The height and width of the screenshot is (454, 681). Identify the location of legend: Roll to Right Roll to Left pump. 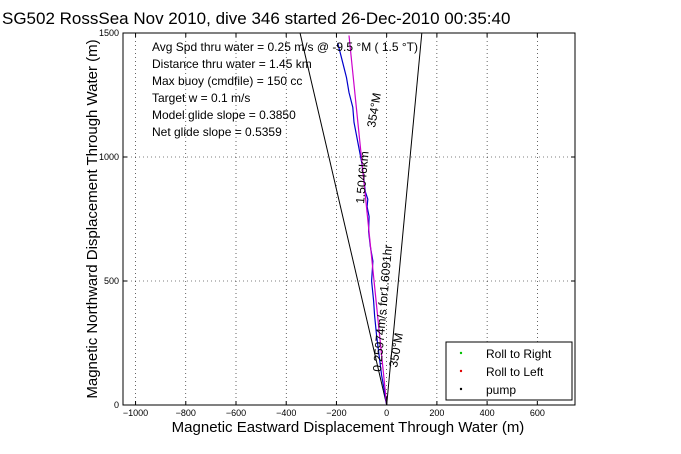
(509, 371).